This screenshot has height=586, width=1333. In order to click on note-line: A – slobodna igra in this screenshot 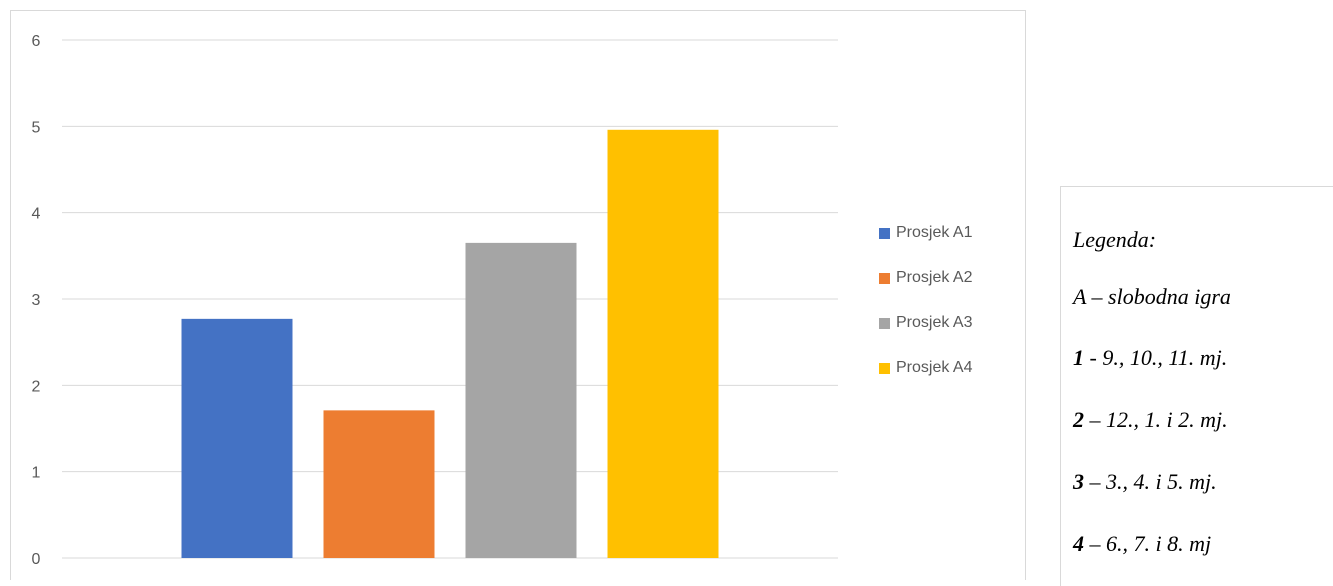, I will do `click(1152, 297)`.